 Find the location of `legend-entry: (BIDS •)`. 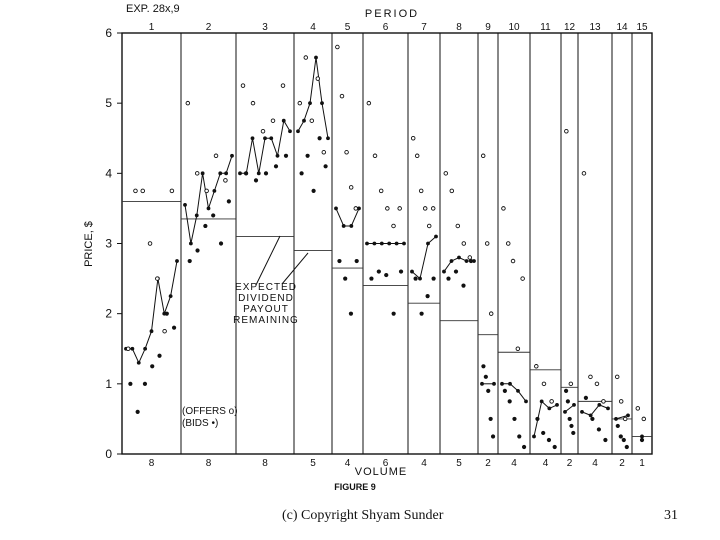

legend-entry: (BIDS •) is located at coordinates (200, 423).